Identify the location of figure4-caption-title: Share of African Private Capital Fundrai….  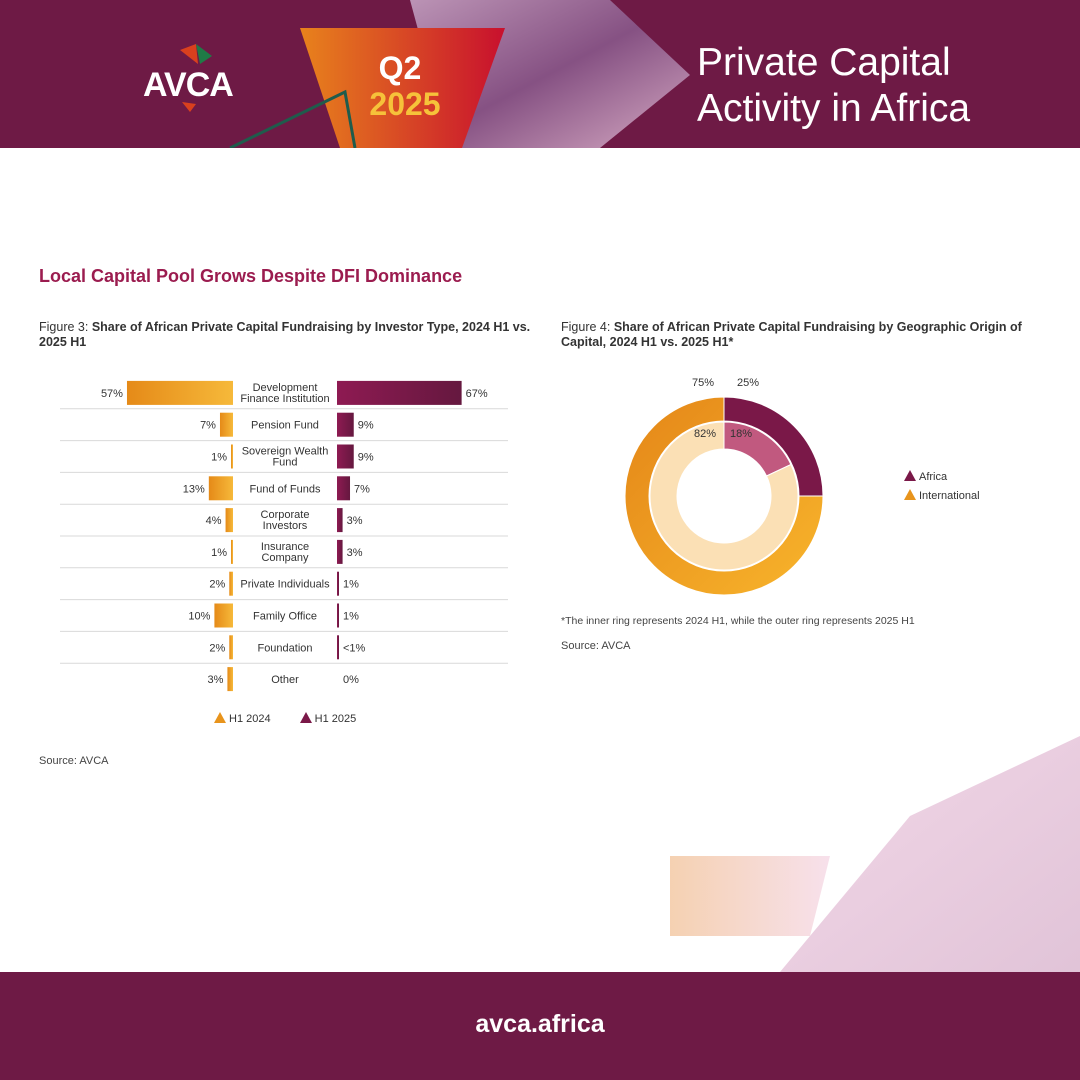
(791, 334).